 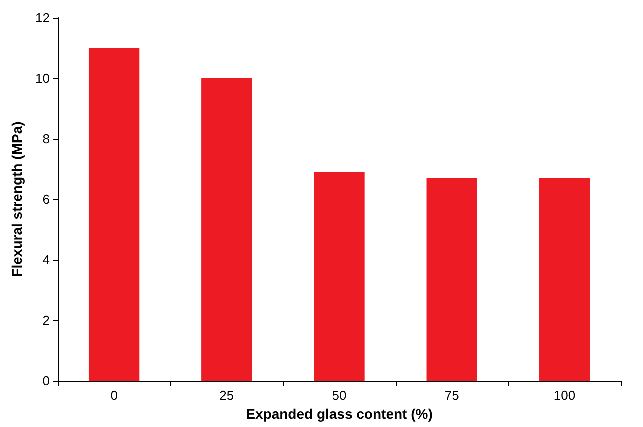 I want to click on y-tick-label: 12, so click(x=43, y=18).